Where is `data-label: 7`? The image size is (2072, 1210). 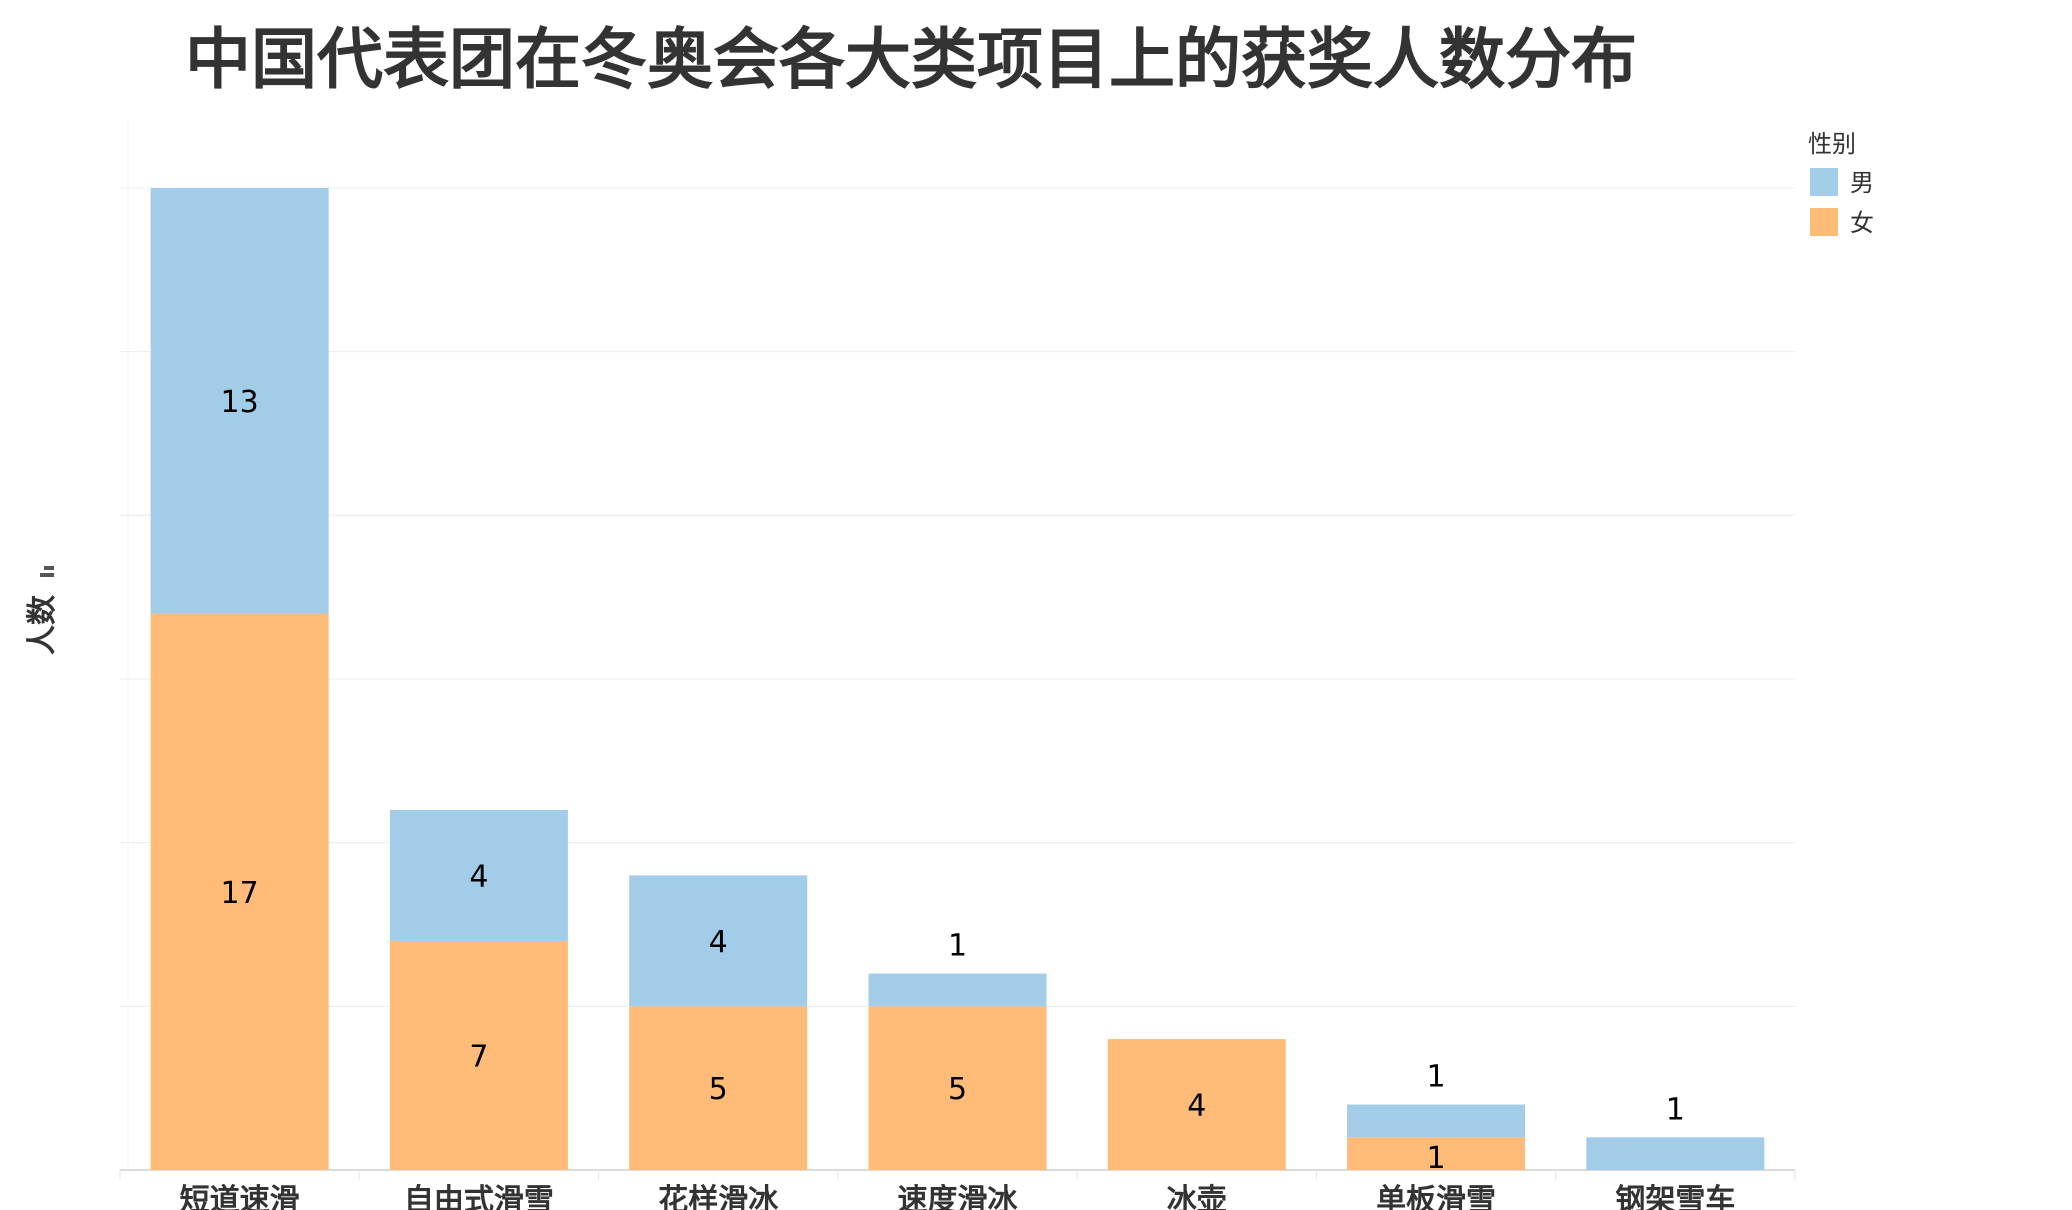
data-label: 7 is located at coordinates (478, 1056).